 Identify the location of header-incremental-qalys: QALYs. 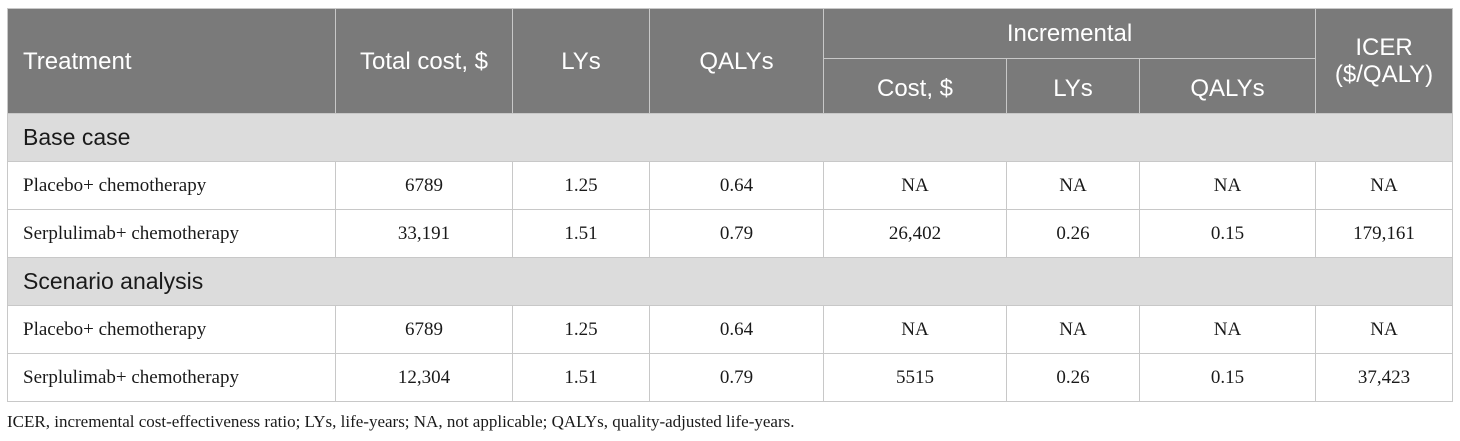
(1227, 86).